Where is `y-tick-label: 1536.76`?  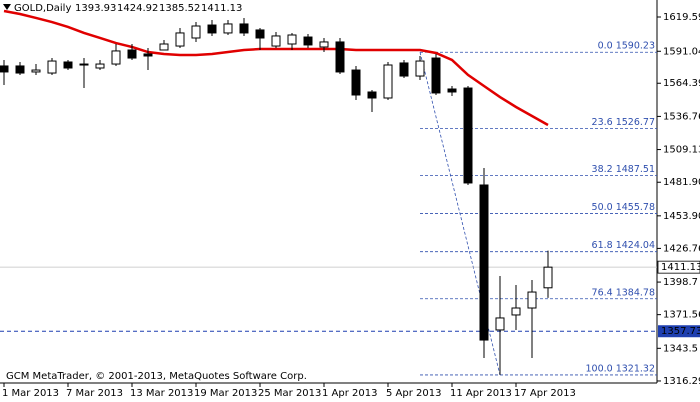 y-tick-label: 1536.76 is located at coordinates (681, 116).